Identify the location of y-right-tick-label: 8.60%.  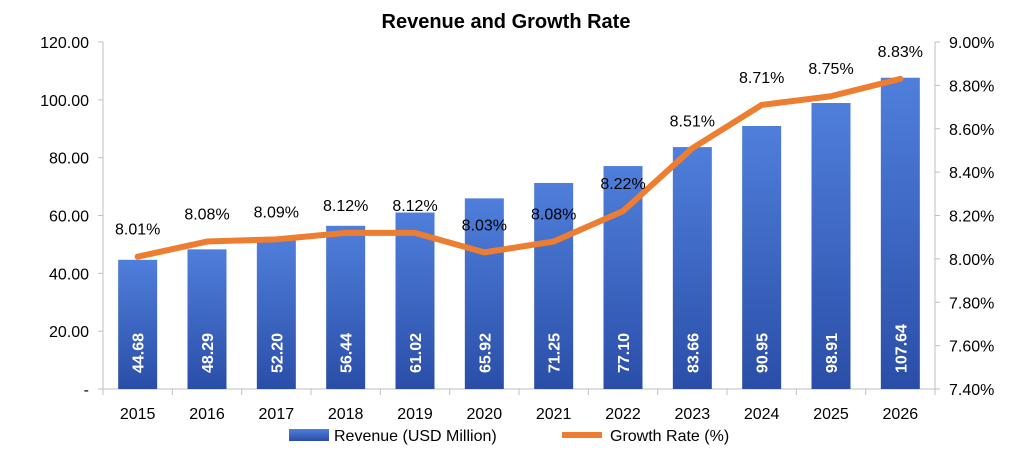
(971, 130).